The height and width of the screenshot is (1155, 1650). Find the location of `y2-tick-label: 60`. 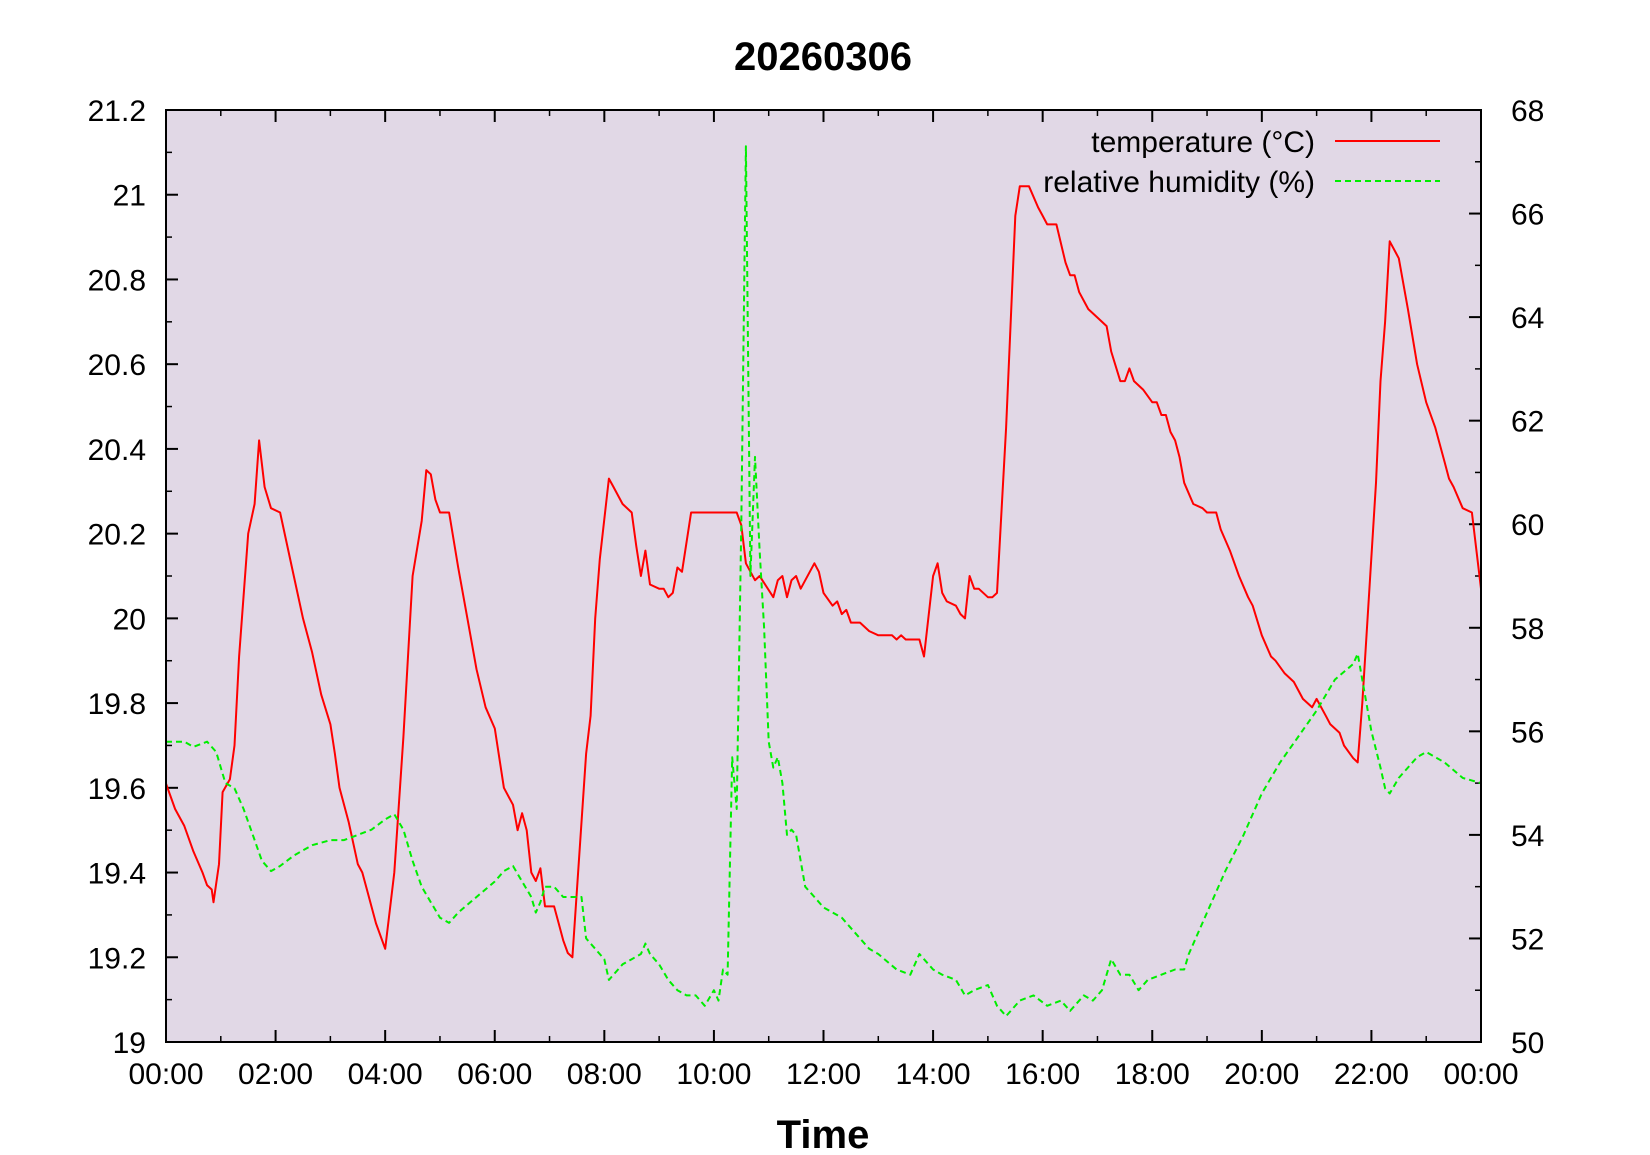

y2-tick-label: 60 is located at coordinates (1527, 525).